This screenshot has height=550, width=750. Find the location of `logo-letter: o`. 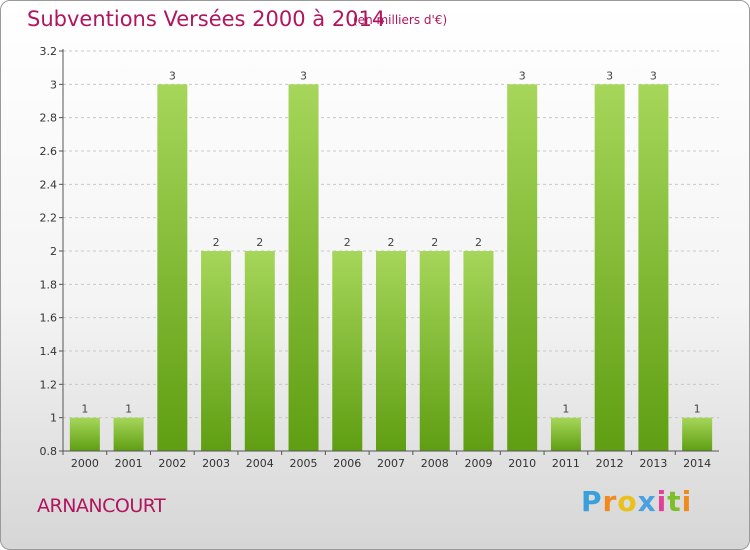

logo-letter: o is located at coordinates (627, 501).